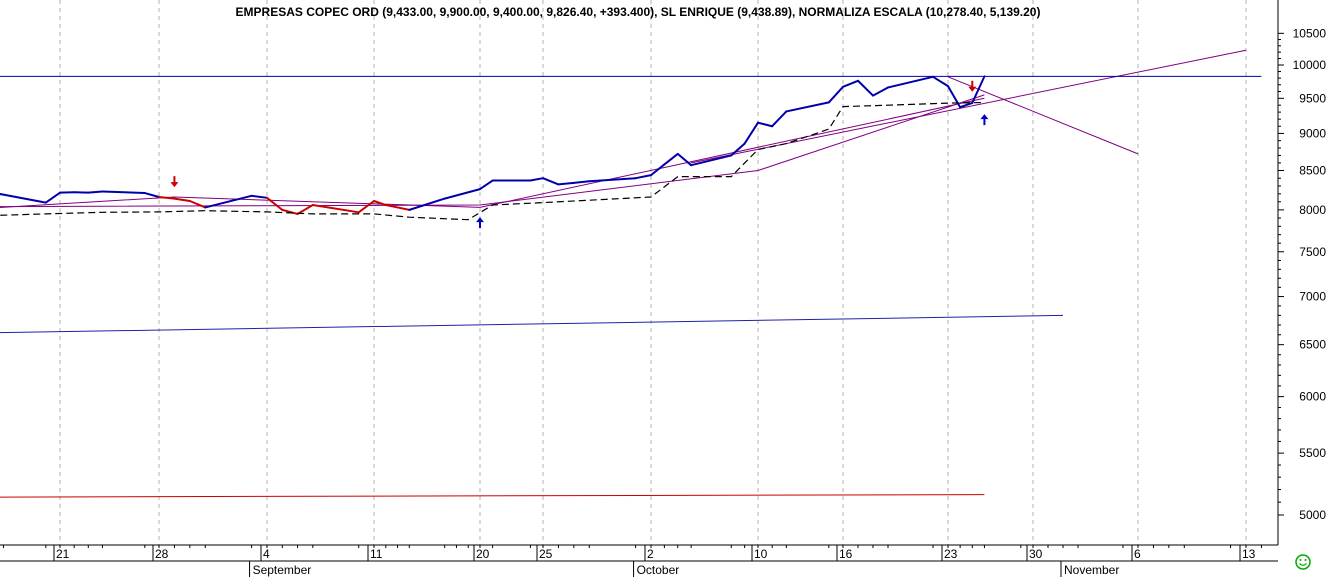  I want to click on x-tick-label-11: 6, so click(1137, 554).